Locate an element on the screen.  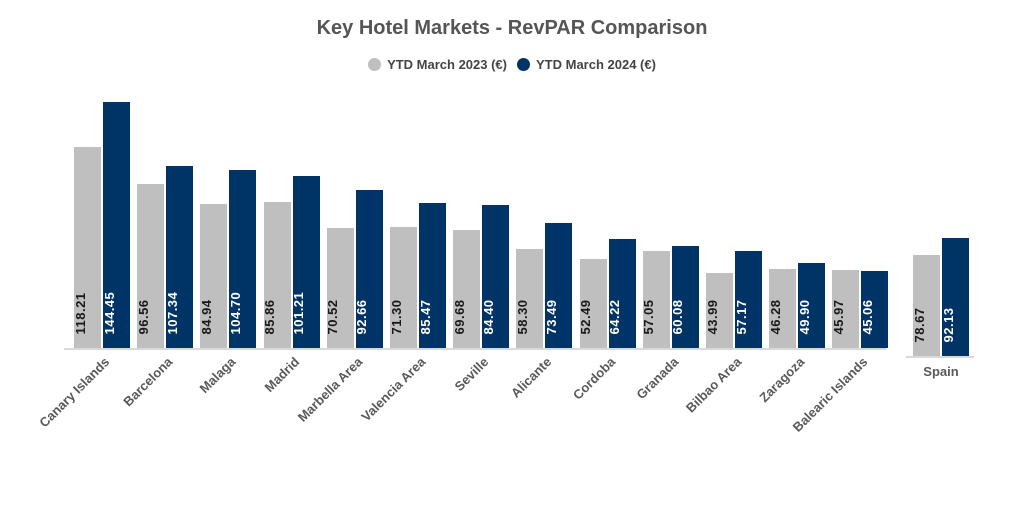
legend-label-2023: YTD March 2023 (€) is located at coordinates (447, 64).